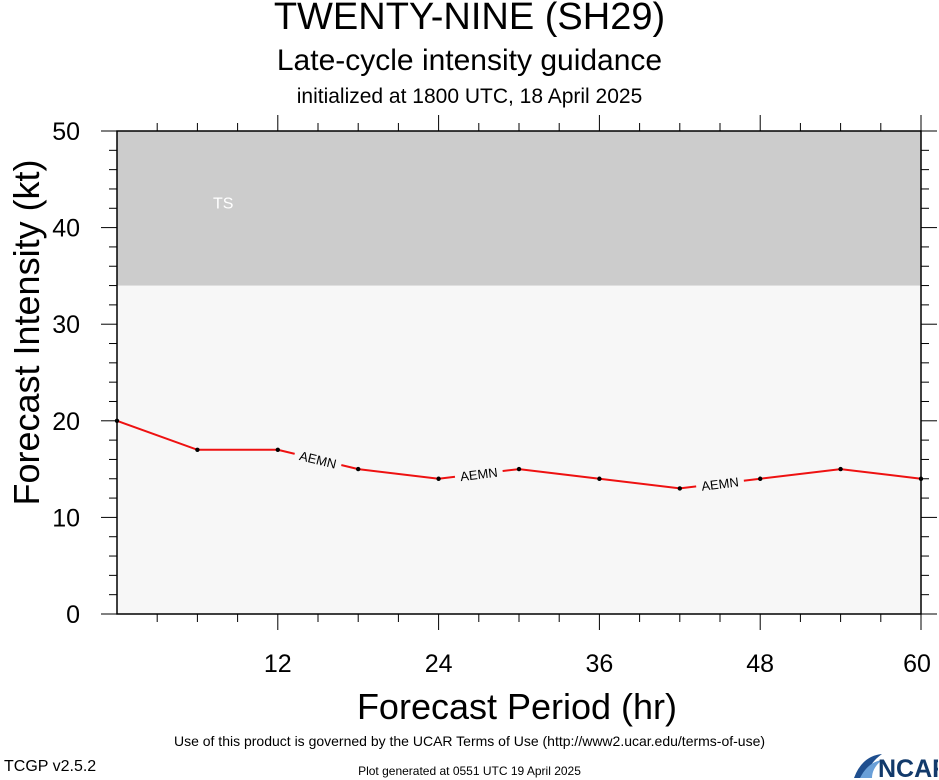  What do you see at coordinates (66, 132) in the screenshot?
I see `y-tick-label: 50` at bounding box center [66, 132].